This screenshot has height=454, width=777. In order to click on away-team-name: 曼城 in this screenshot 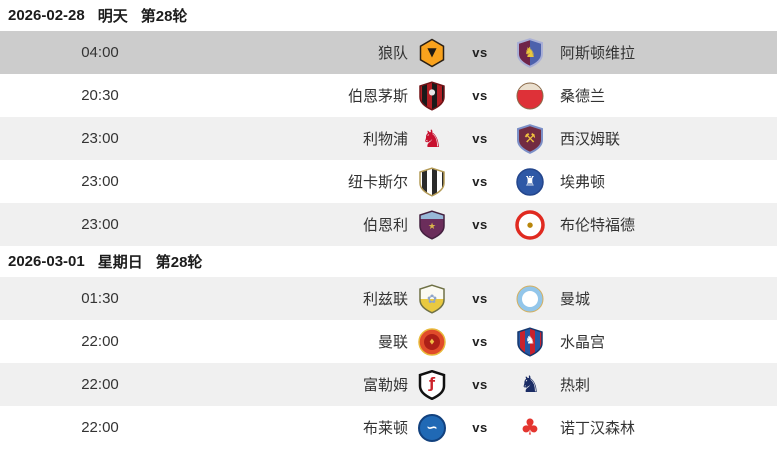, I will do `click(575, 299)`.